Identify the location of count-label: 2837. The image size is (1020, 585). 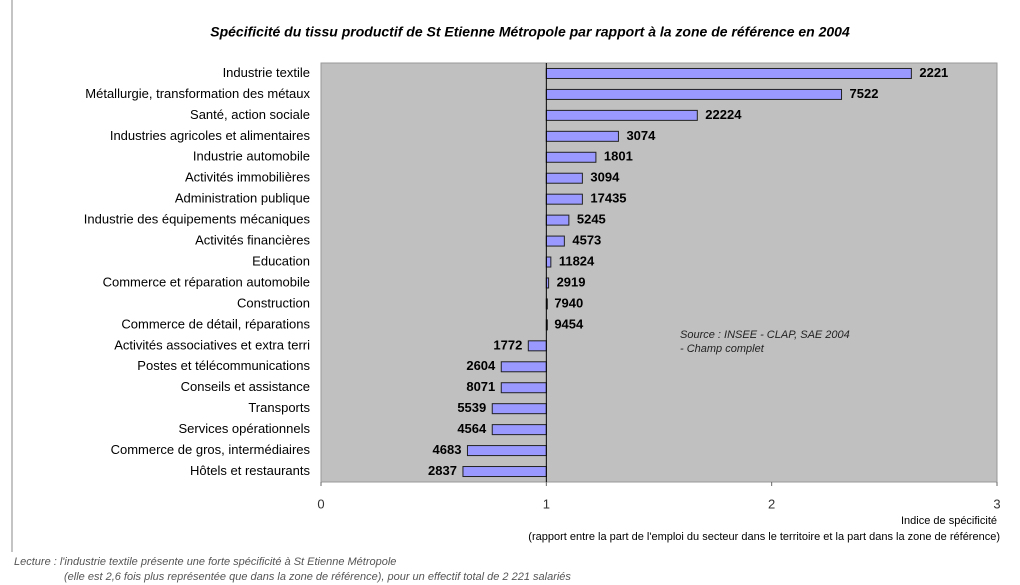
(442, 470).